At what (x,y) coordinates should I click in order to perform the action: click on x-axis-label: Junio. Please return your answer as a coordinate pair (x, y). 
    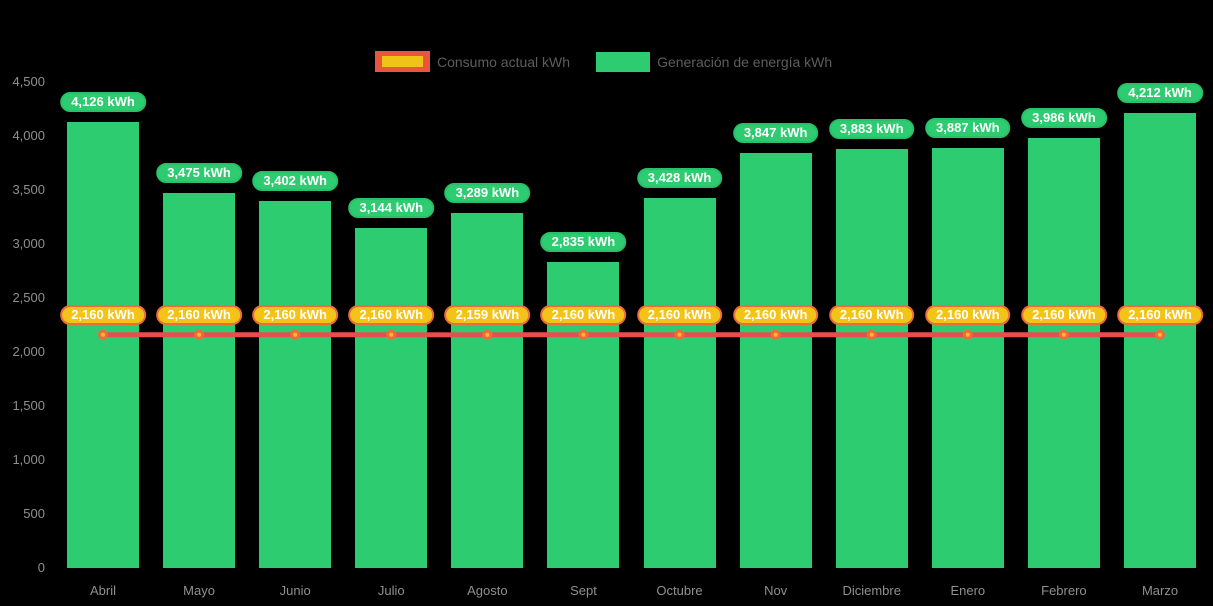
    Looking at the image, I should click on (295, 590).